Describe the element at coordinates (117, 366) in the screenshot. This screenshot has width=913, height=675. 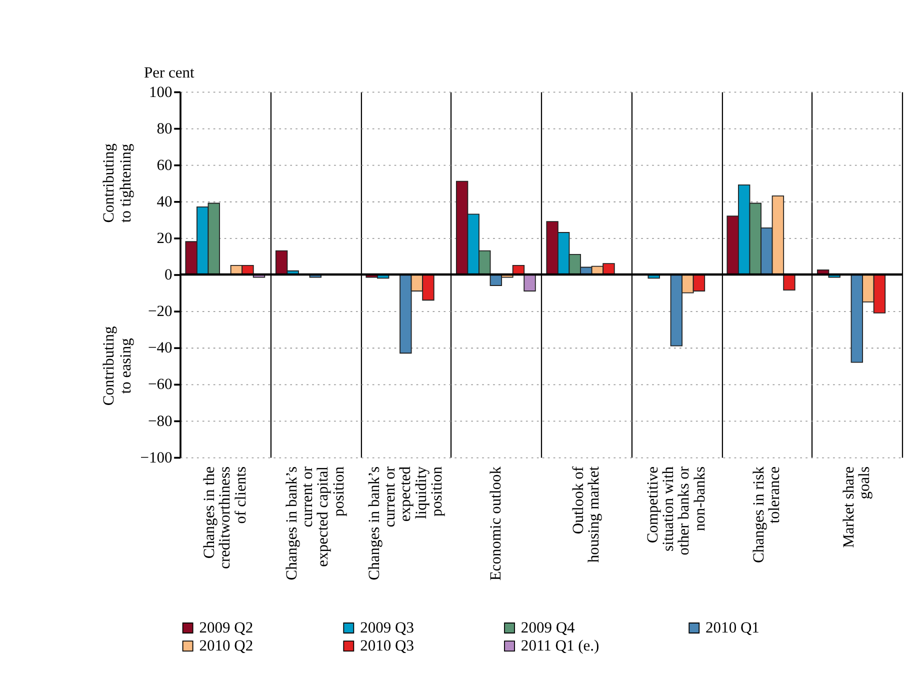
I see `text: Contributing to easing` at that location.